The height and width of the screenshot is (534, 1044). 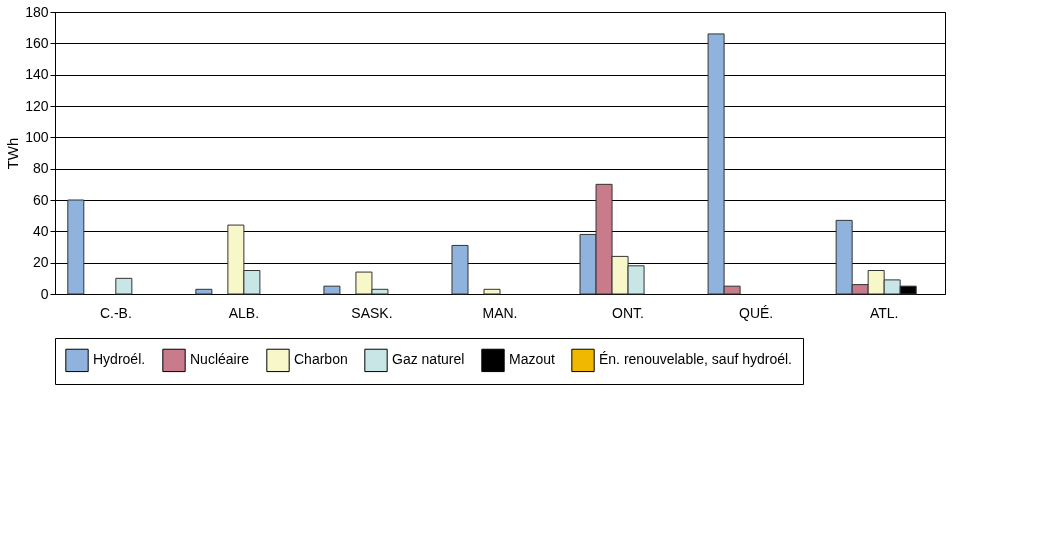 What do you see at coordinates (532, 359) in the screenshot?
I see `legend-label: Mazout` at bounding box center [532, 359].